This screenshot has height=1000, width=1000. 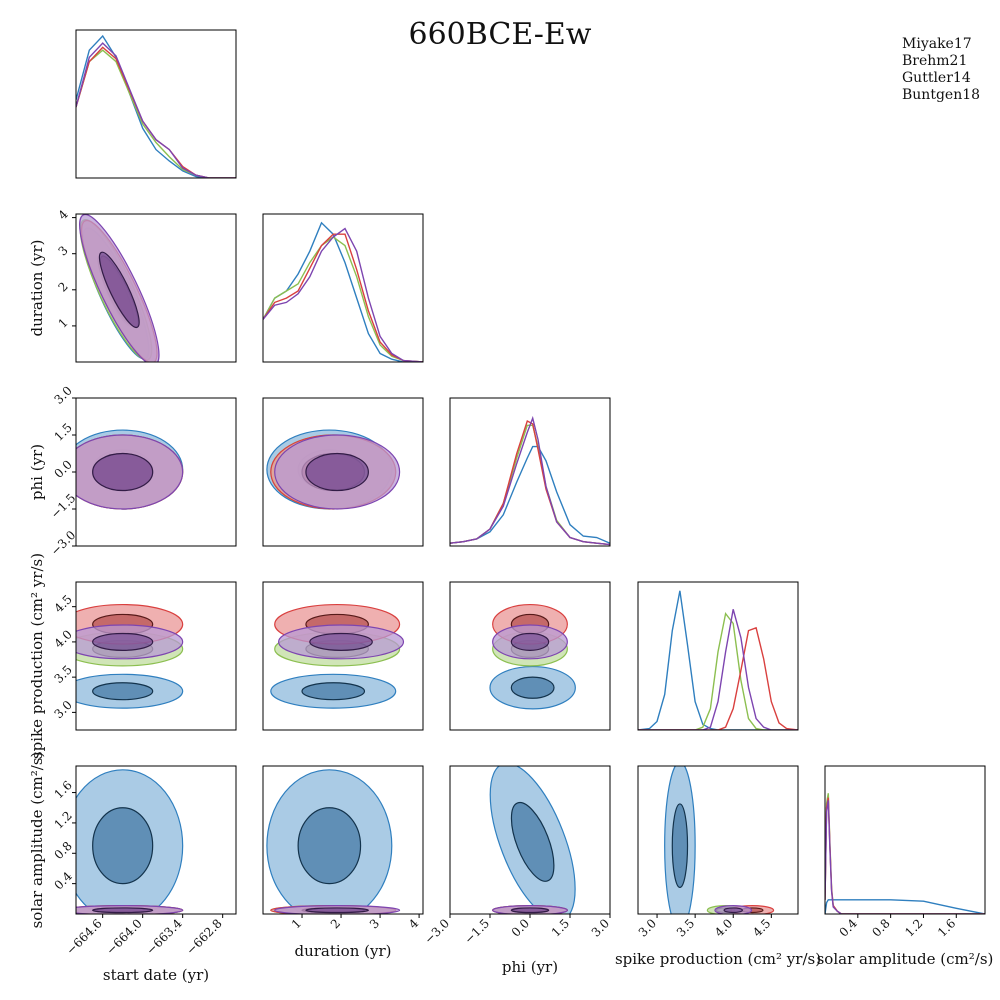 What do you see at coordinates (500, 34) in the screenshot?
I see `chart-title: 660BCE-Ew` at bounding box center [500, 34].